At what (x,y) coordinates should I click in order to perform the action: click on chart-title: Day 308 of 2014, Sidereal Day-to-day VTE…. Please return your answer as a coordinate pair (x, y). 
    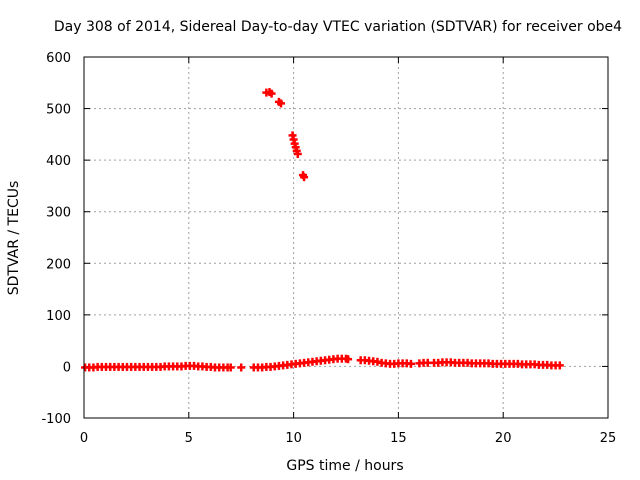
    Looking at the image, I should click on (338, 27).